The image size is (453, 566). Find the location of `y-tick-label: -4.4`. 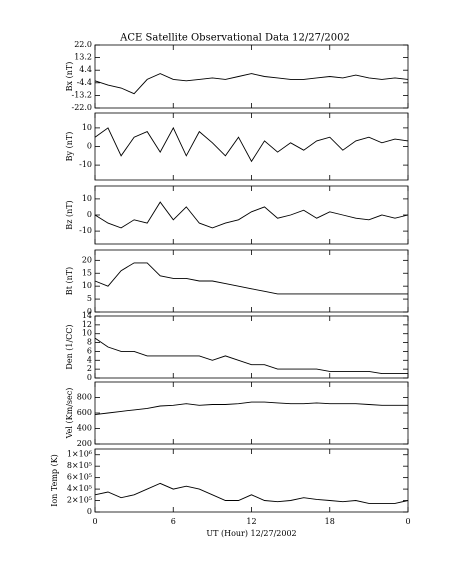

y-tick-label: -4.4 is located at coordinates (84, 82).